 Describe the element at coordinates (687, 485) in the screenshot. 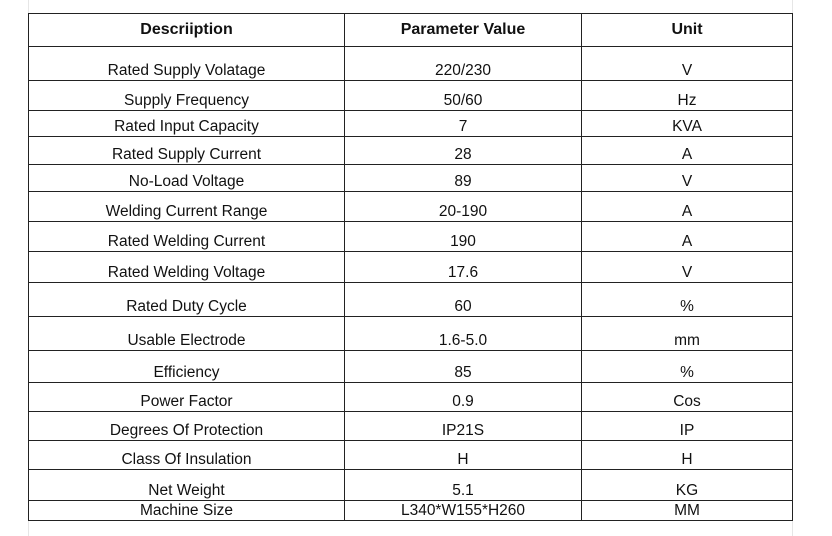

I see `cell-unit: KG` at that location.